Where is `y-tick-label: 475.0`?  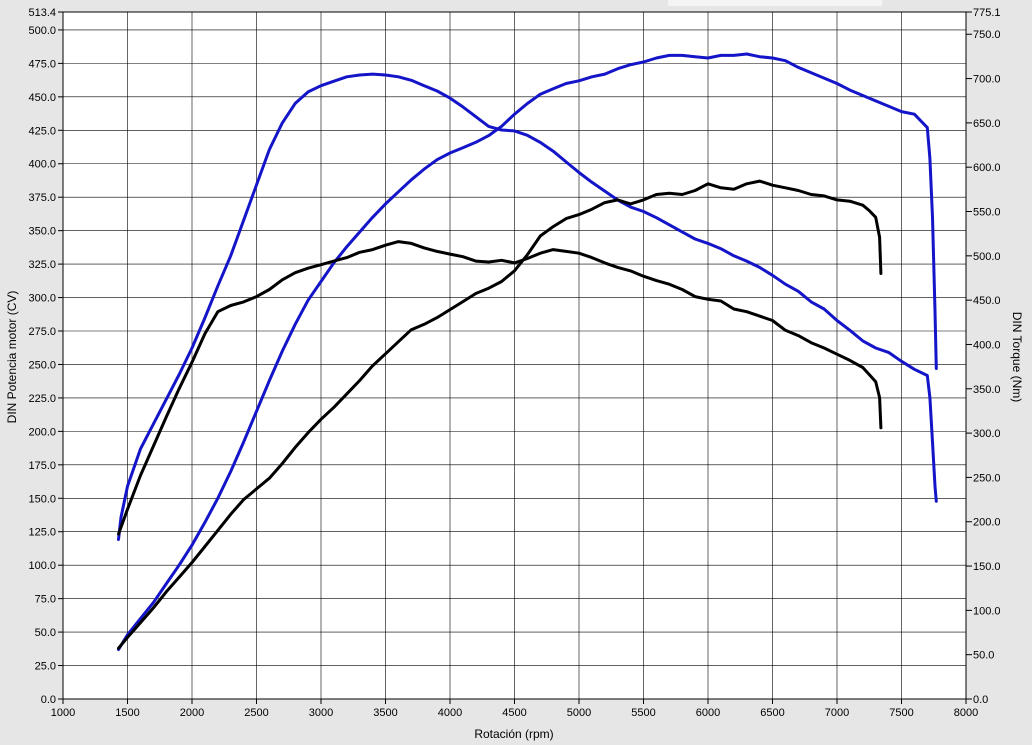 y-tick-label: 475.0 is located at coordinates (42, 64).